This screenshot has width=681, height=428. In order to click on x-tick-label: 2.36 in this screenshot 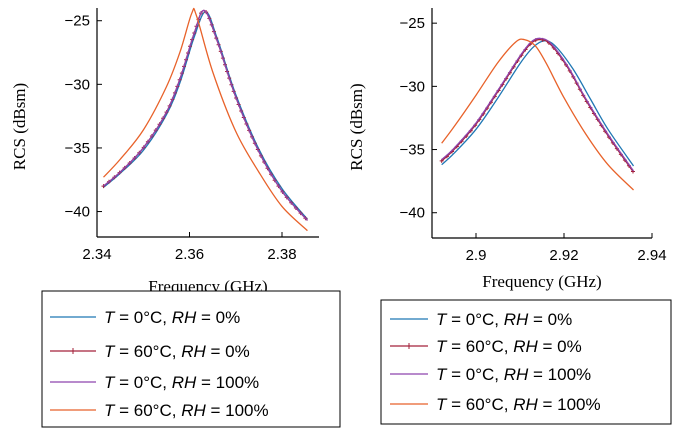, I will do `click(189, 254)`.